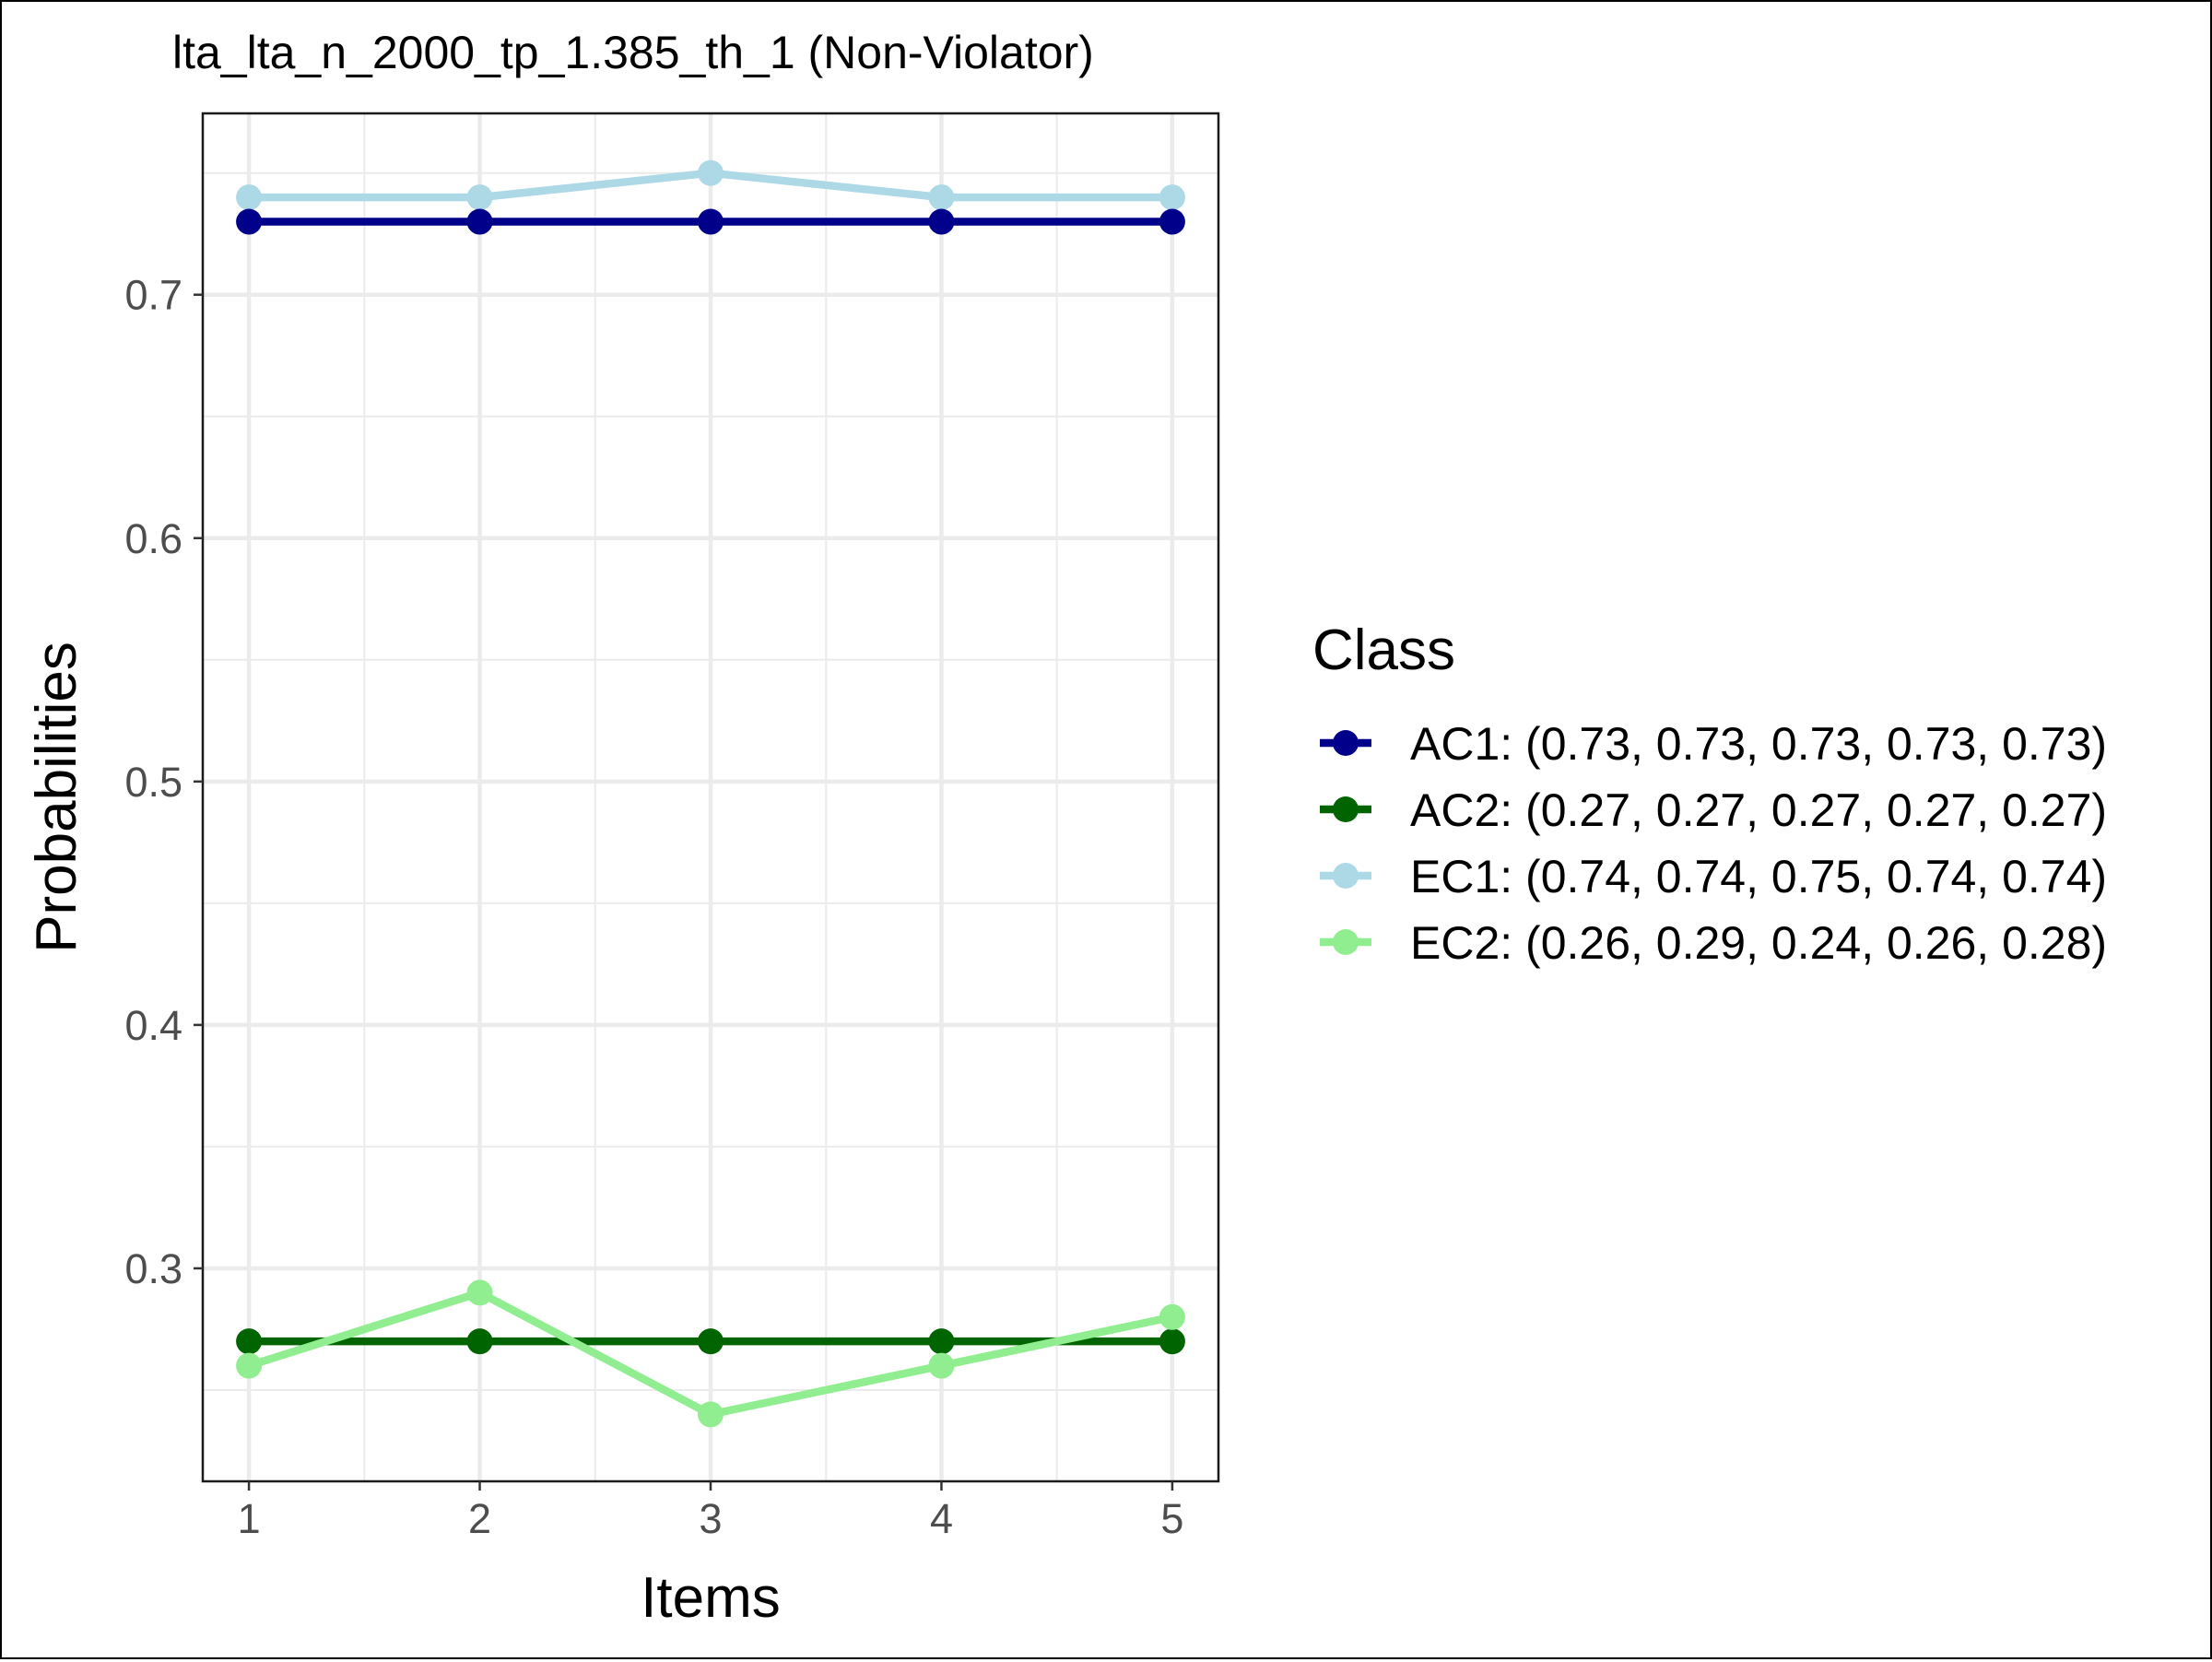 Image resolution: width=2212 pixels, height=1662 pixels. Describe the element at coordinates (1758, 943) in the screenshot. I see `legend-label: EC2: (0.26, 0.29, 0.24, 0.26, 0.28)` at that location.